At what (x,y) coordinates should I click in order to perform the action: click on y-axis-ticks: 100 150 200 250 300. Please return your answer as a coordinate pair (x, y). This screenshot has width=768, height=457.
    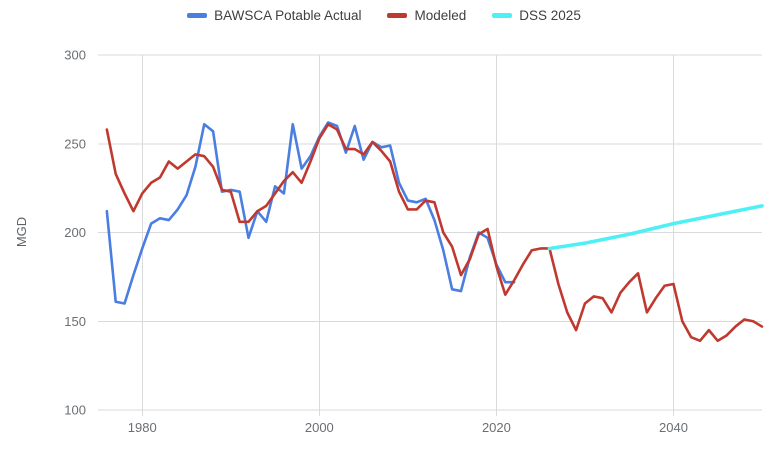
    Looking at the image, I should click on (75, 233).